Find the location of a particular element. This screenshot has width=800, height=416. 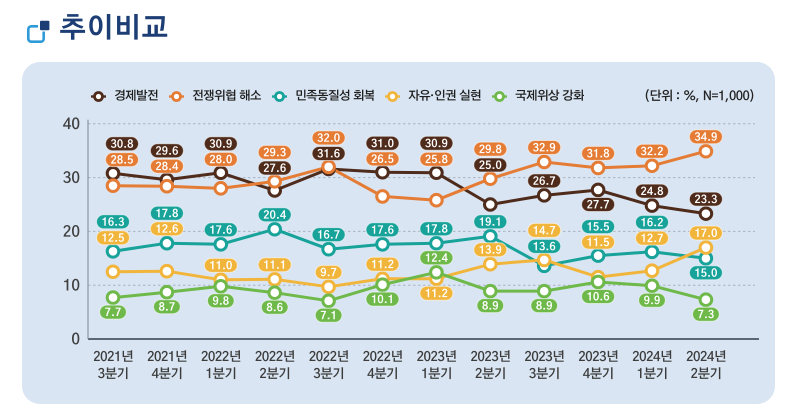

page-header is located at coordinates (98, 29).